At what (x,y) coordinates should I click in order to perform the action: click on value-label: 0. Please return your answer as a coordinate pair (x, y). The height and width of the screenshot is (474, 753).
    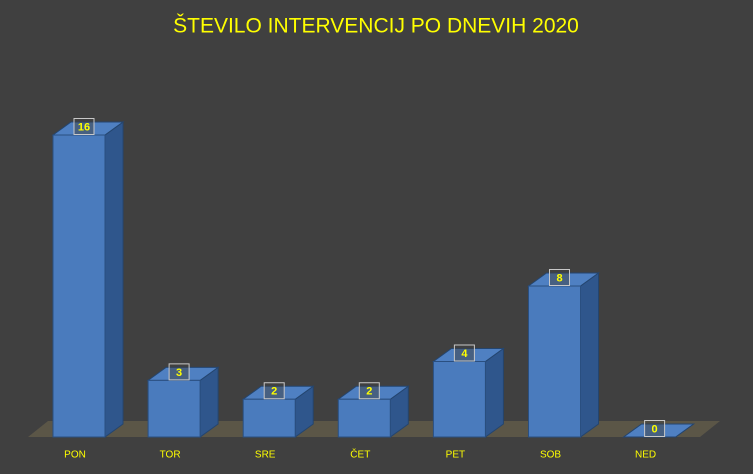
    Looking at the image, I should click on (655, 429).